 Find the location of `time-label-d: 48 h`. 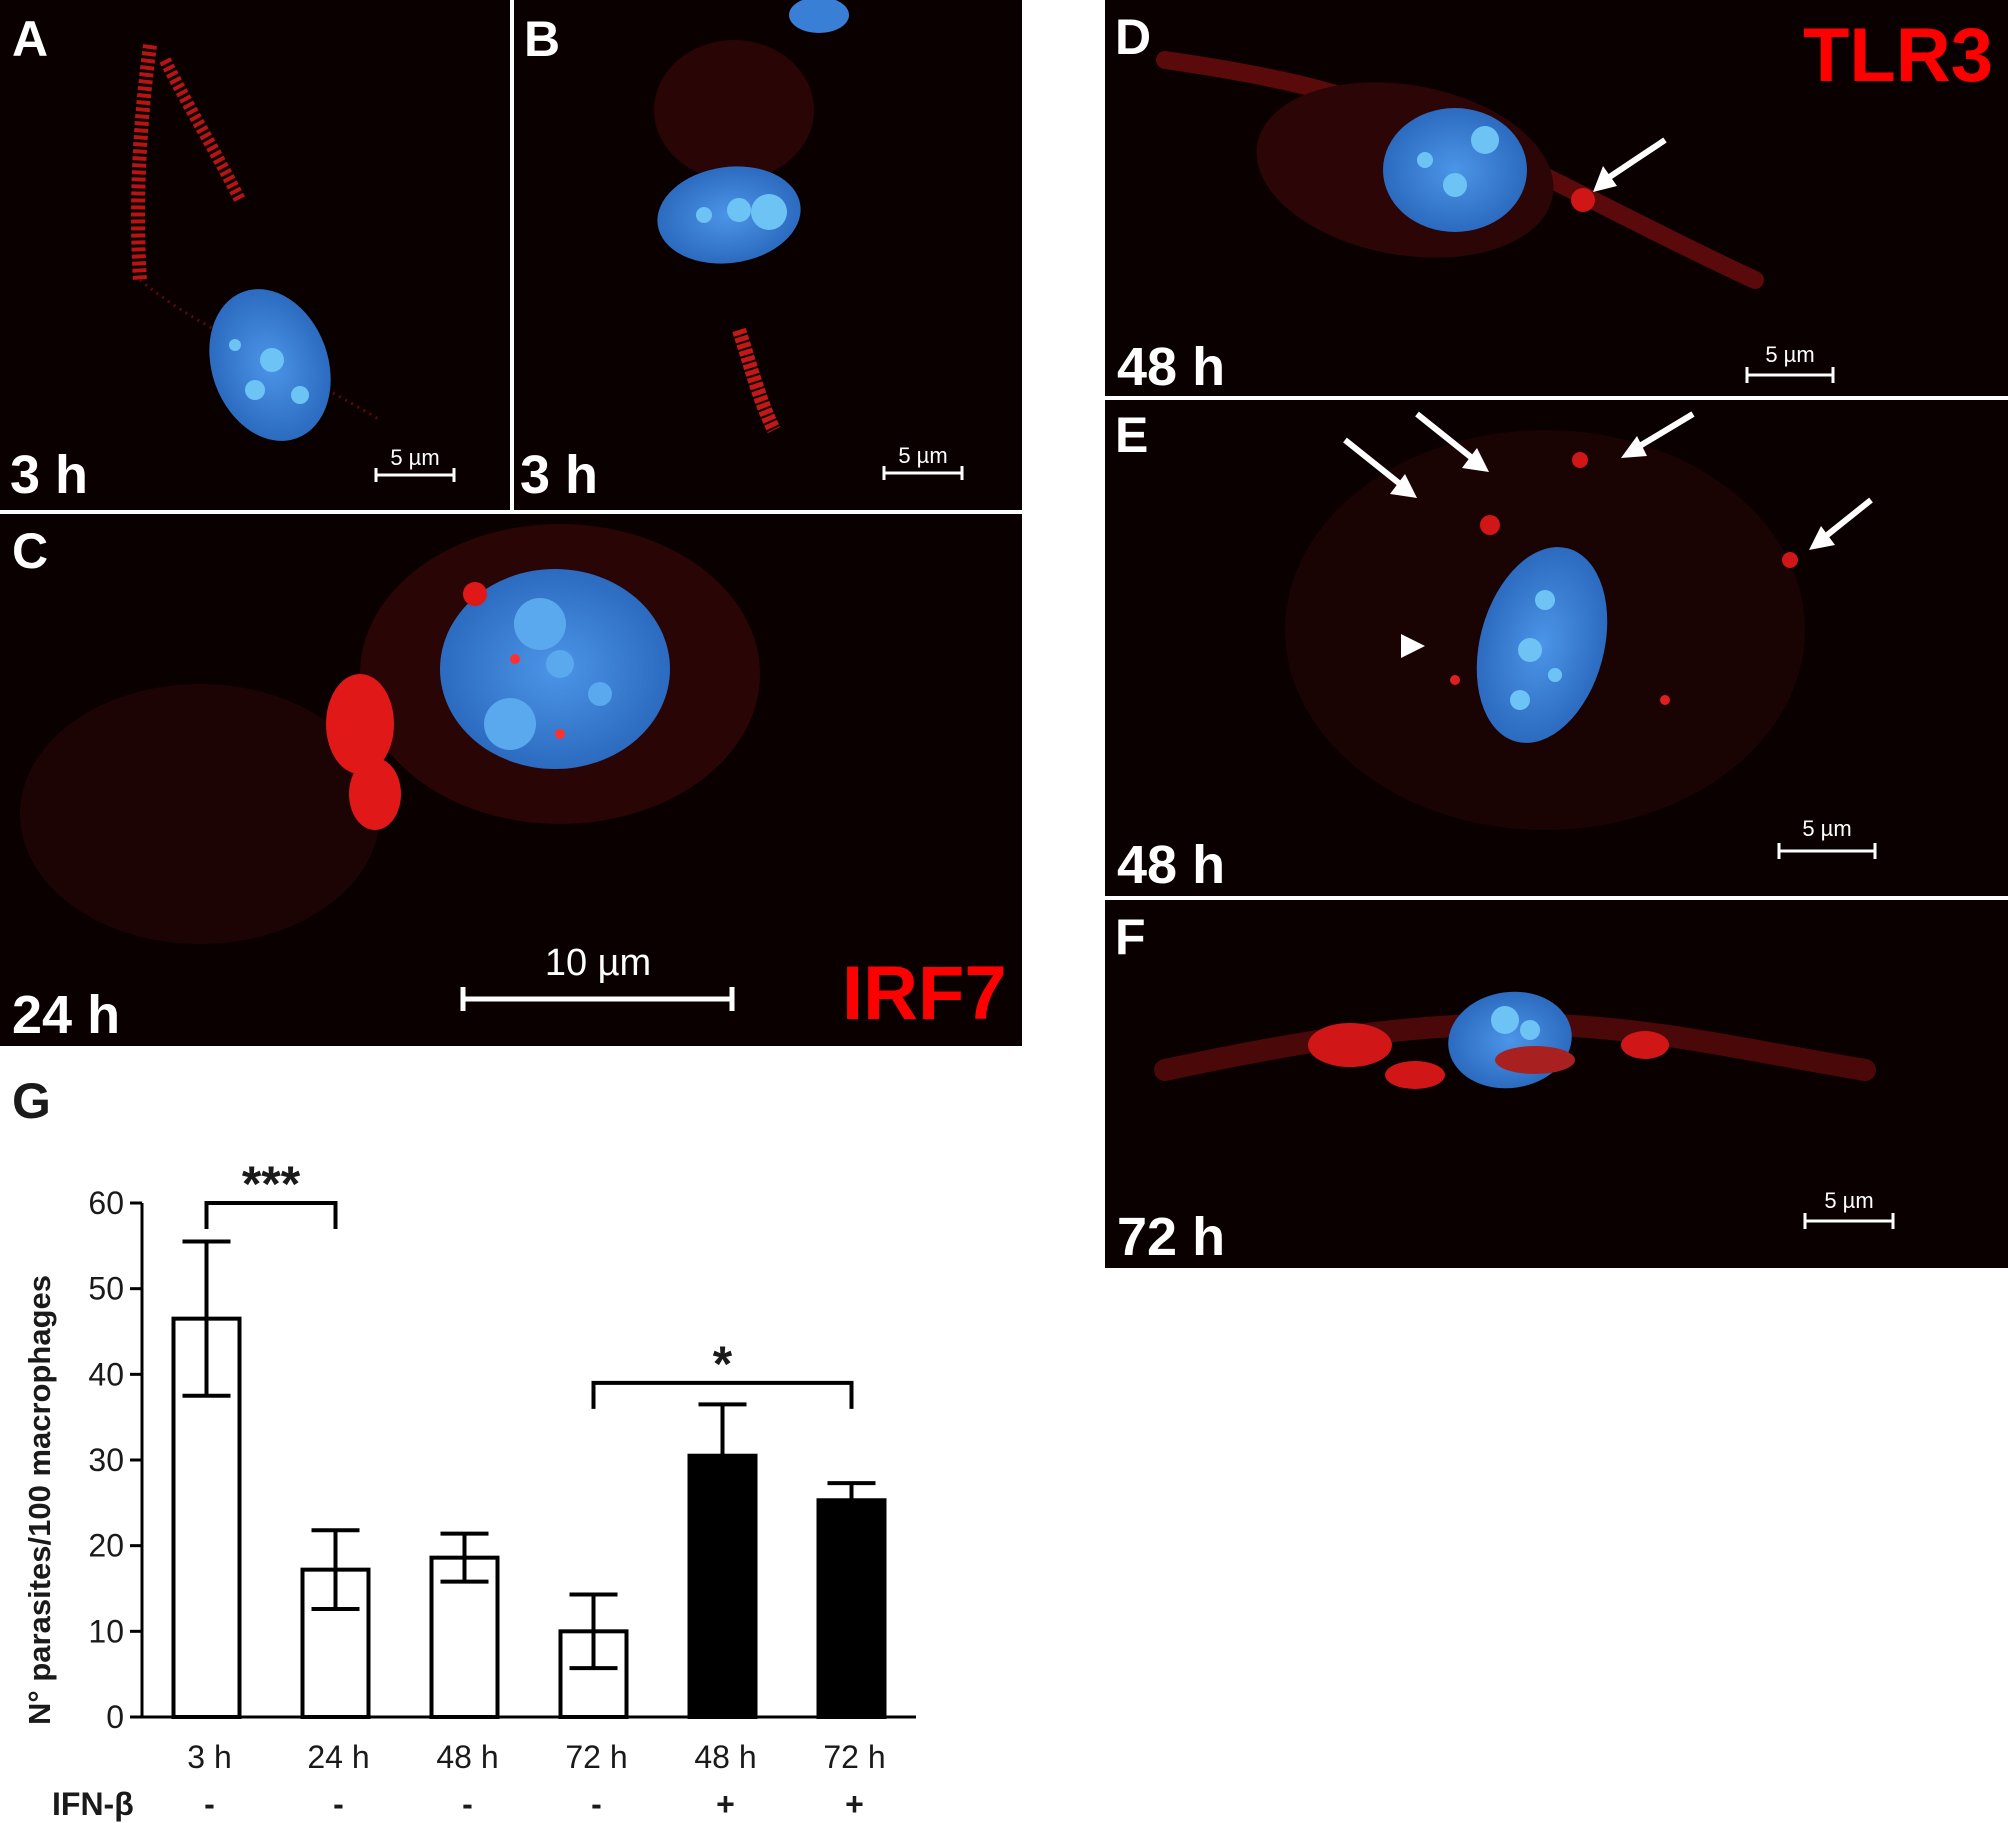

time-label-d: 48 h is located at coordinates (1171, 366).